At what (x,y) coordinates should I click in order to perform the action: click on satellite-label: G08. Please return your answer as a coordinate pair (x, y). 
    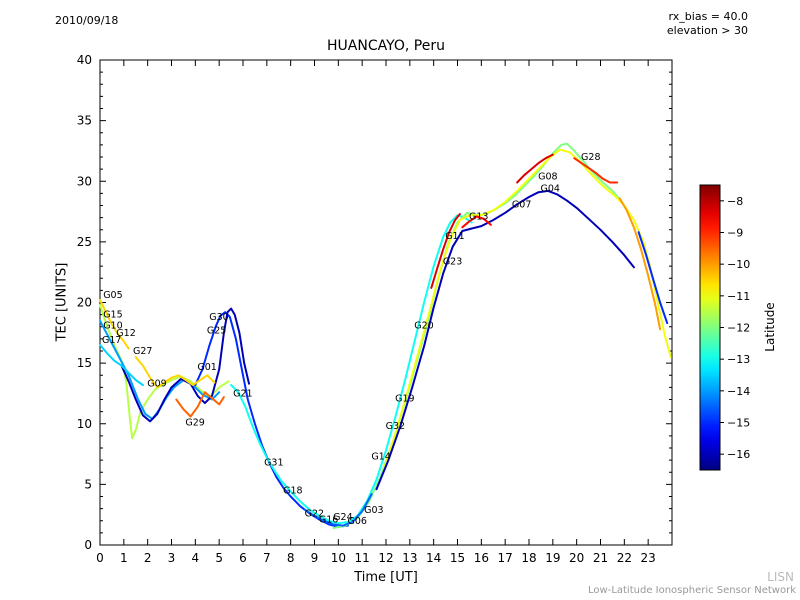
    Looking at the image, I should click on (547, 176).